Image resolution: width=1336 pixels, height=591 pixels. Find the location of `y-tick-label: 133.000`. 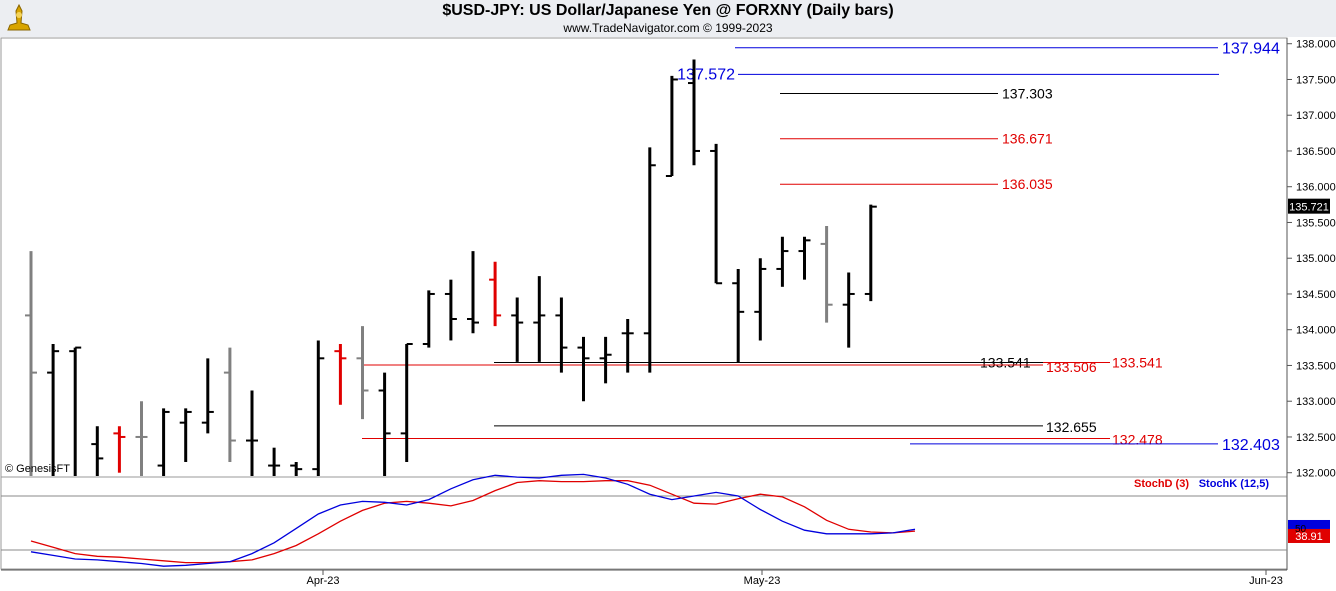

y-tick-label: 133.000 is located at coordinates (1316, 402).